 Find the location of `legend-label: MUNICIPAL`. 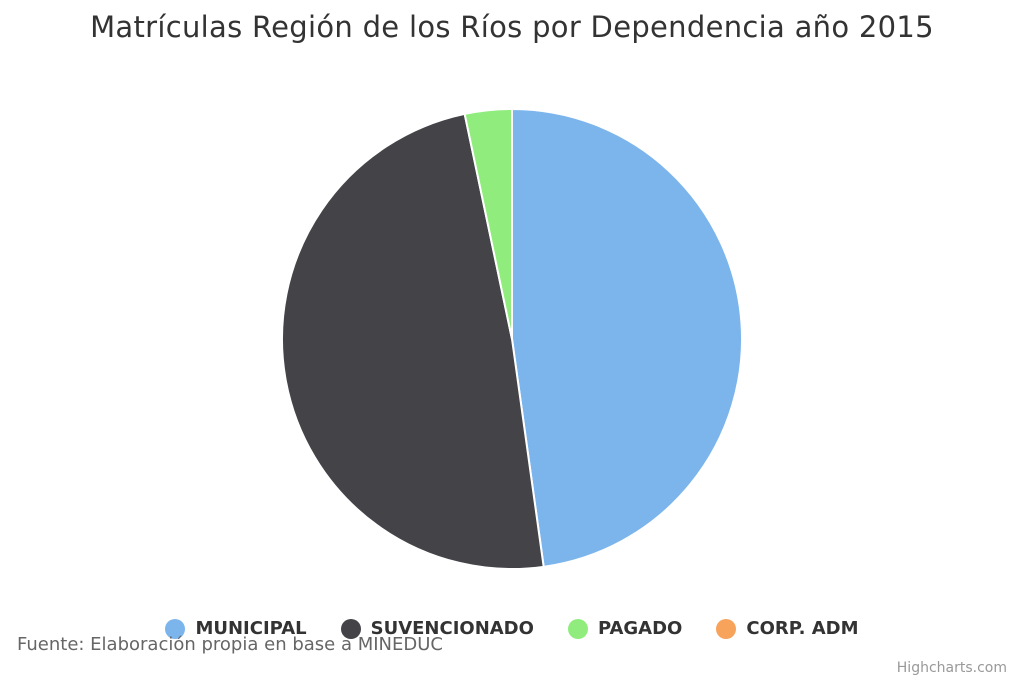

legend-label: MUNICIPAL is located at coordinates (251, 628).